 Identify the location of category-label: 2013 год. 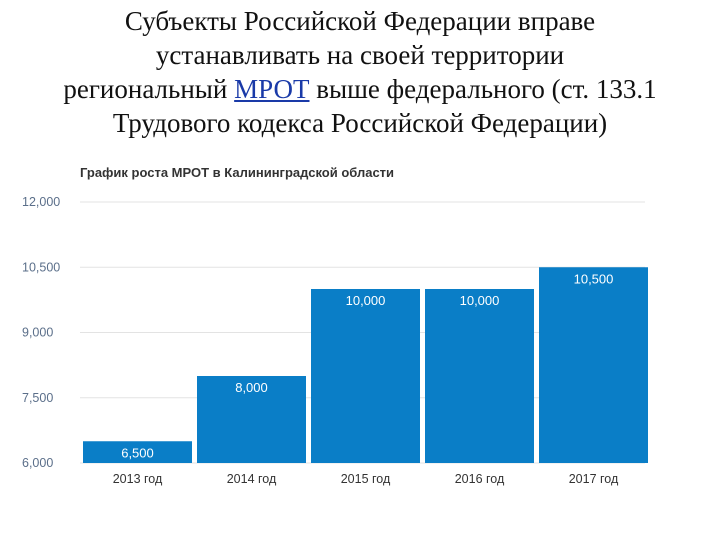
(138, 479).